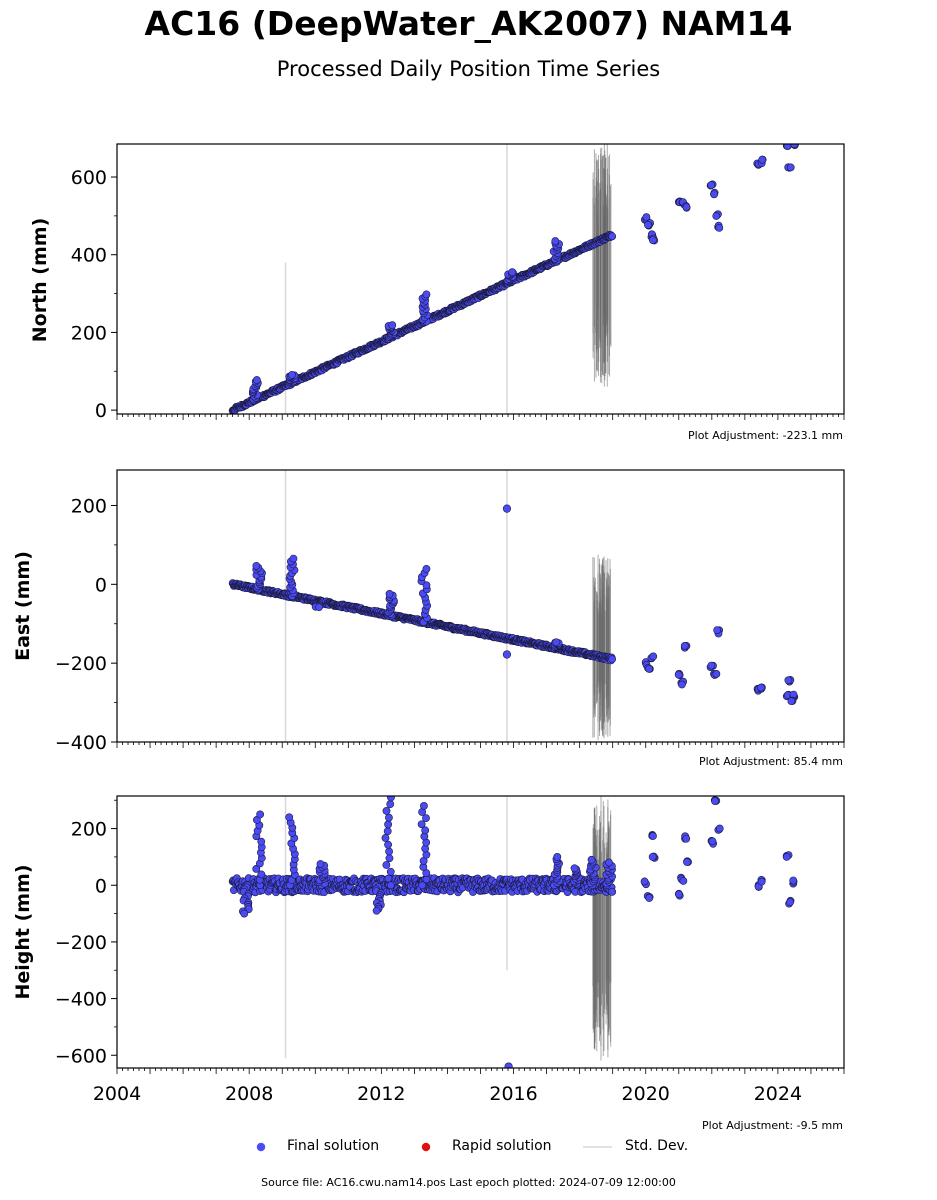  Describe the element at coordinates (89, 256) in the screenshot. I see `y-tick-label: 400` at that location.